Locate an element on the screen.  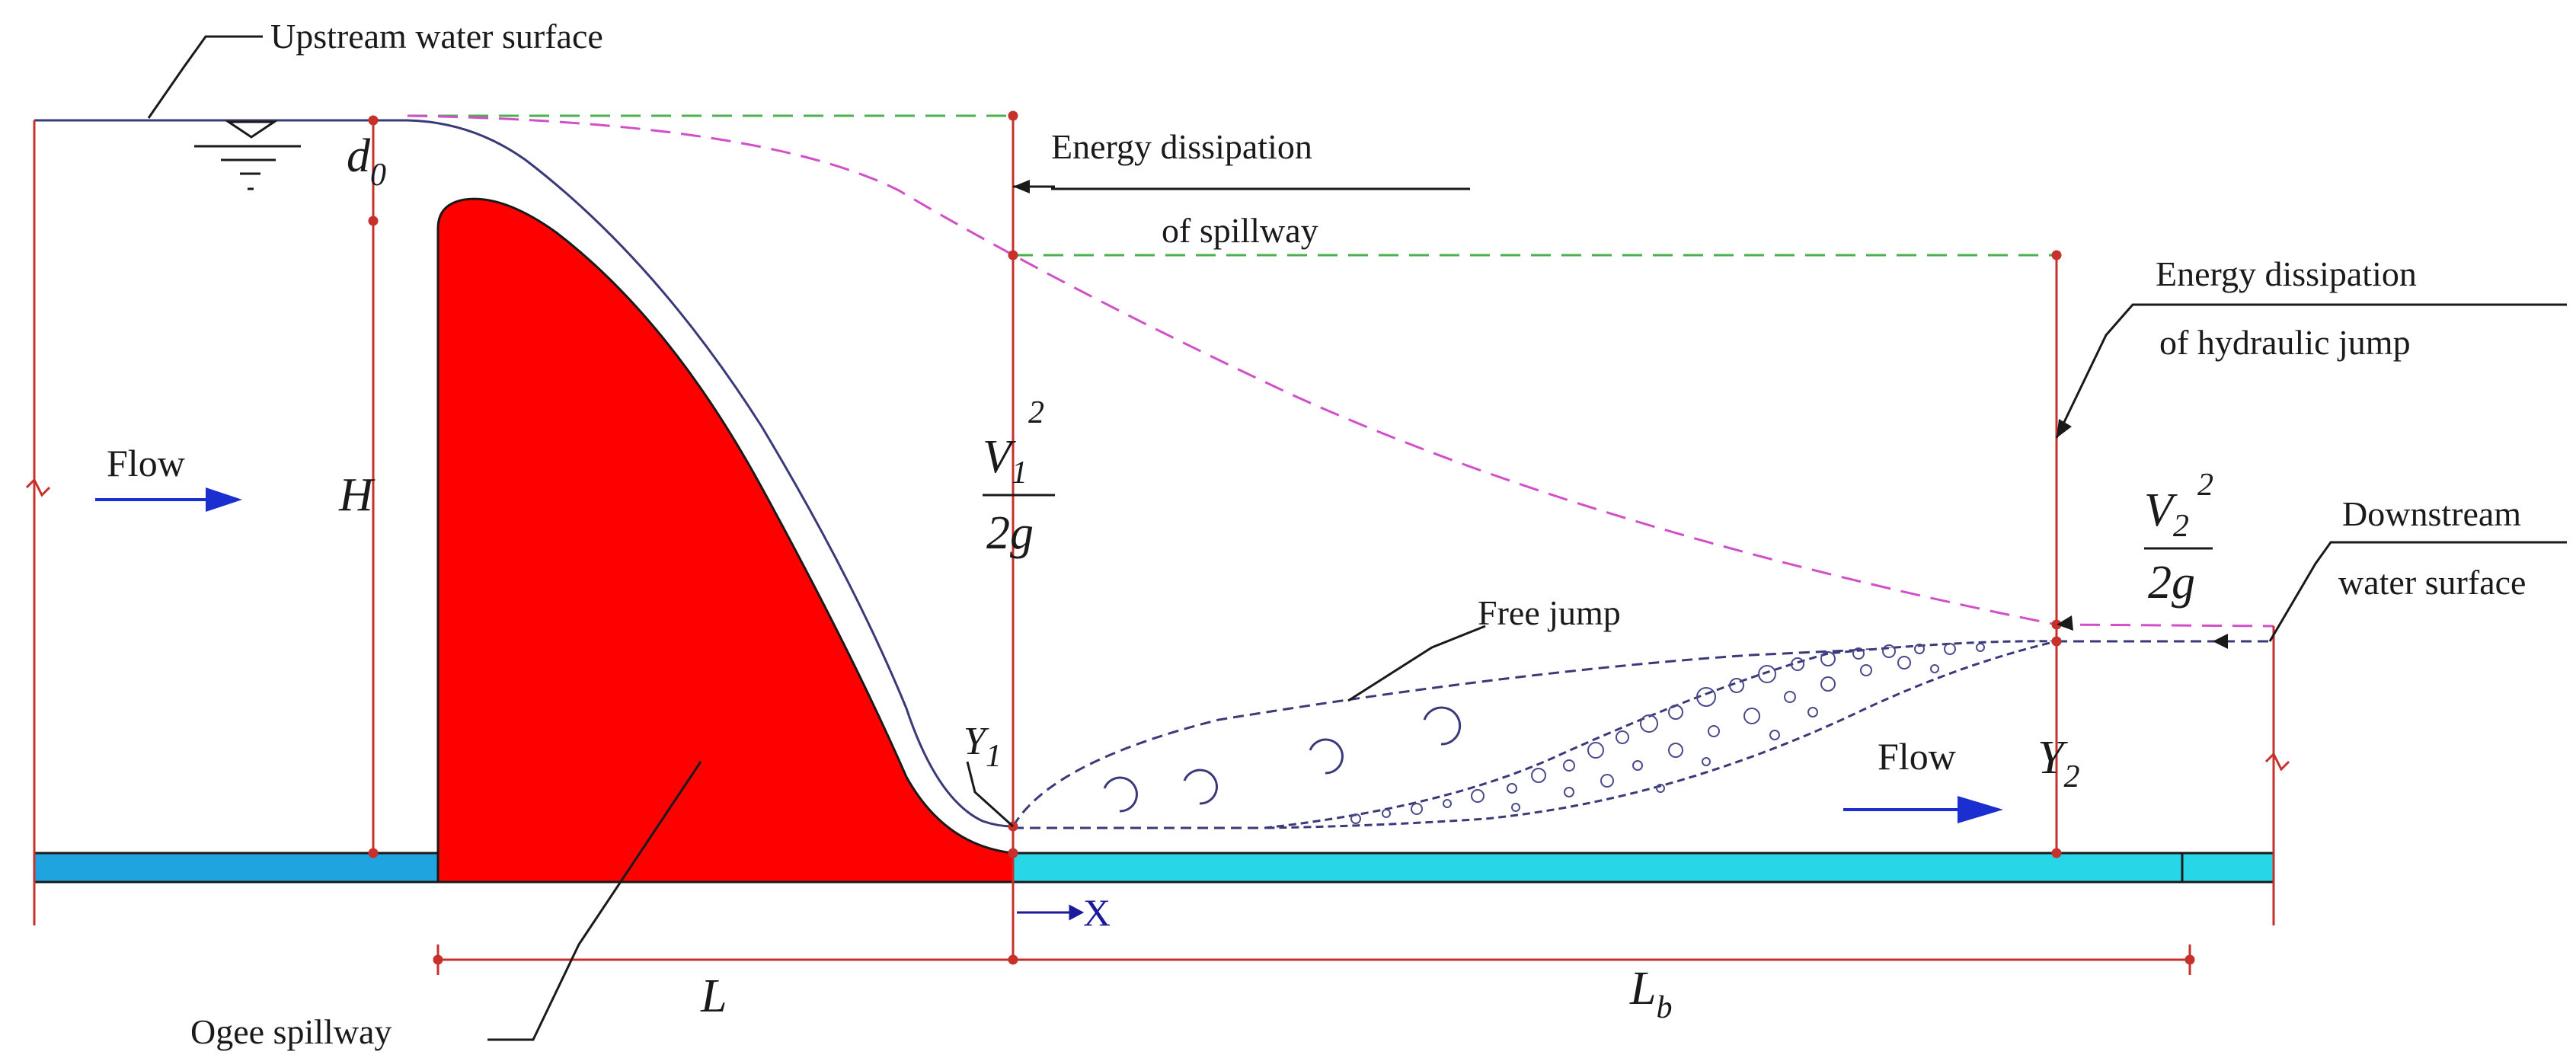
upstream-channel-bed is located at coordinates (238, 868).